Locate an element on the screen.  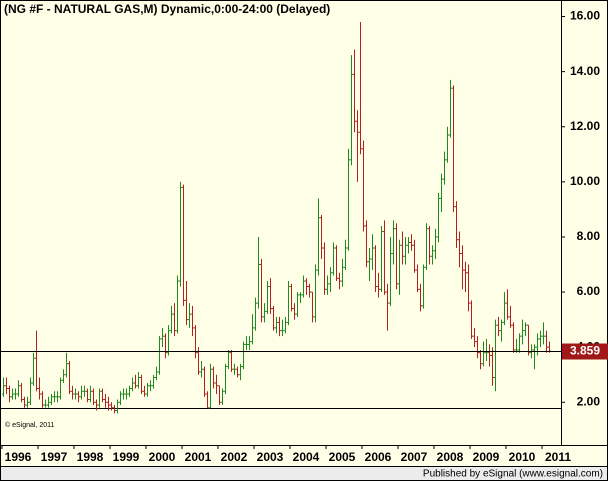
last-price-box is located at coordinates (585, 351).